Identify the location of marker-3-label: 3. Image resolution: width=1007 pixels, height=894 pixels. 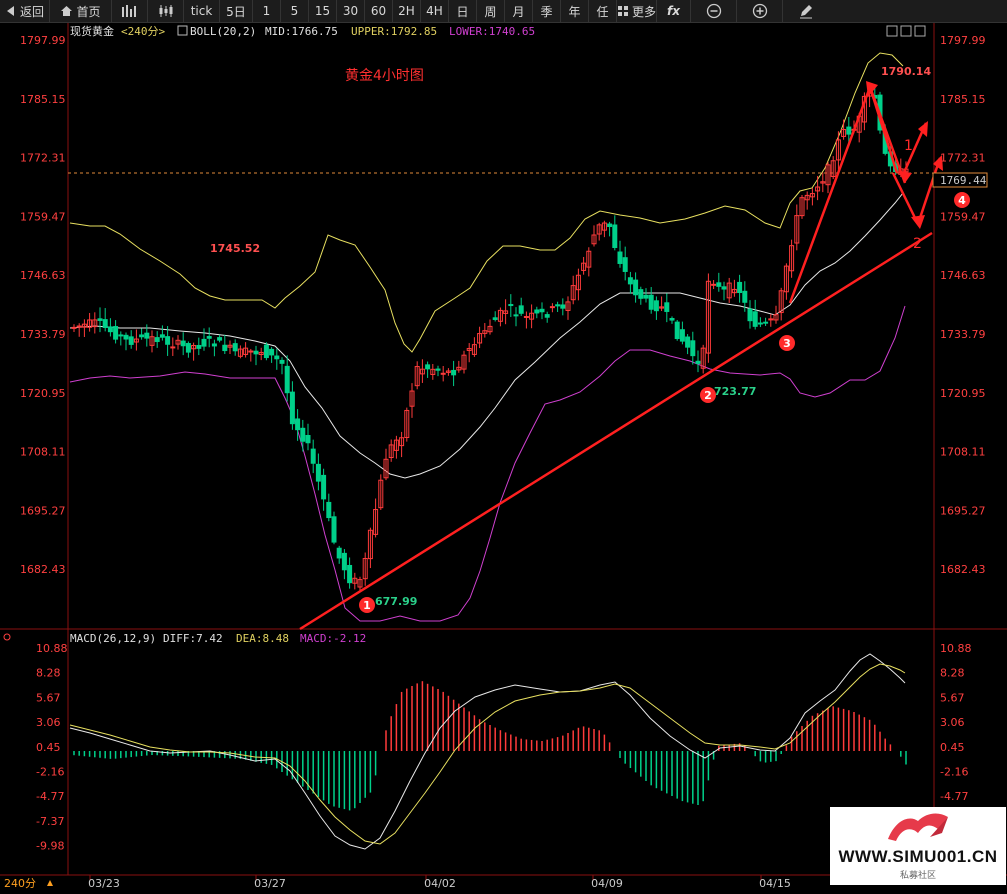
(787, 343).